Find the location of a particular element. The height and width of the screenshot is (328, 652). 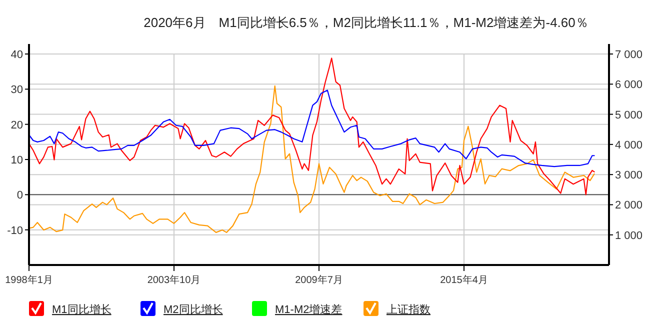

y-tick-label: -10 is located at coordinates (15, 230).